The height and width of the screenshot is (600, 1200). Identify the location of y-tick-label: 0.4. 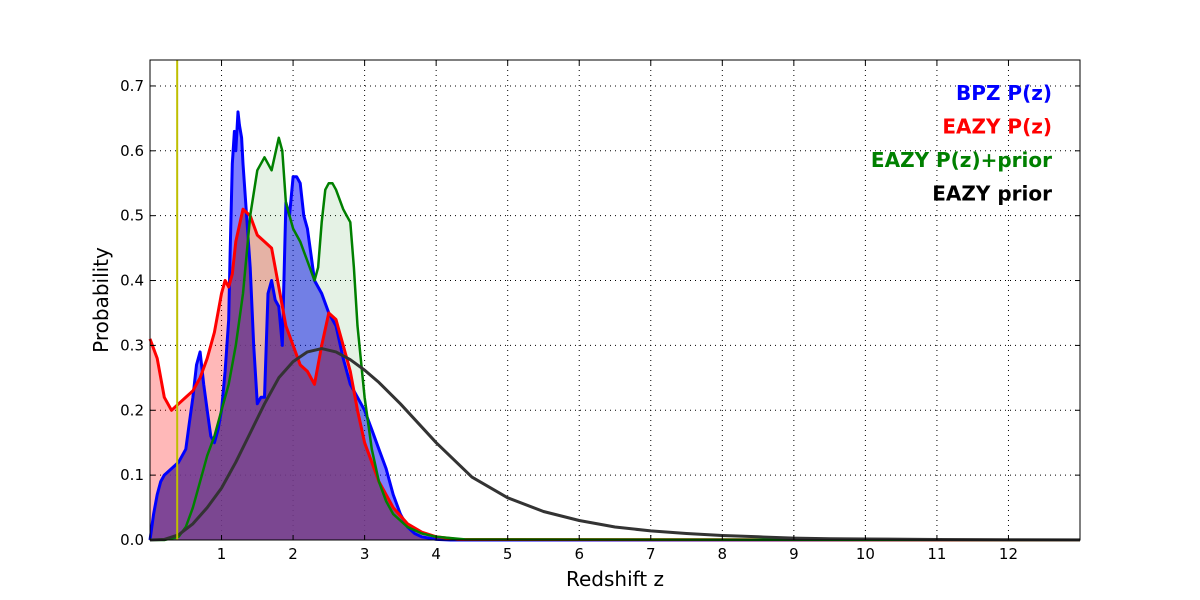
(132, 281).